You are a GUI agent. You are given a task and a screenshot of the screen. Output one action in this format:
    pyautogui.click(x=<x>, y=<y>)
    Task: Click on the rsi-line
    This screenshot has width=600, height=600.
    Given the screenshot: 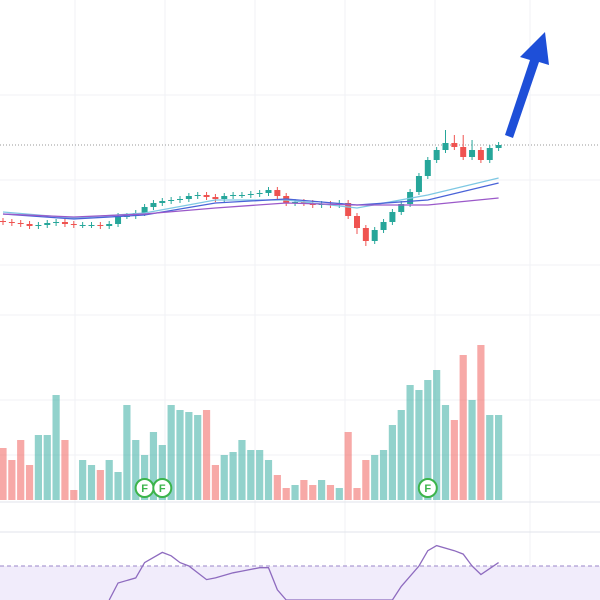 What is the action you would take?
    pyautogui.click(x=303, y=572)
    